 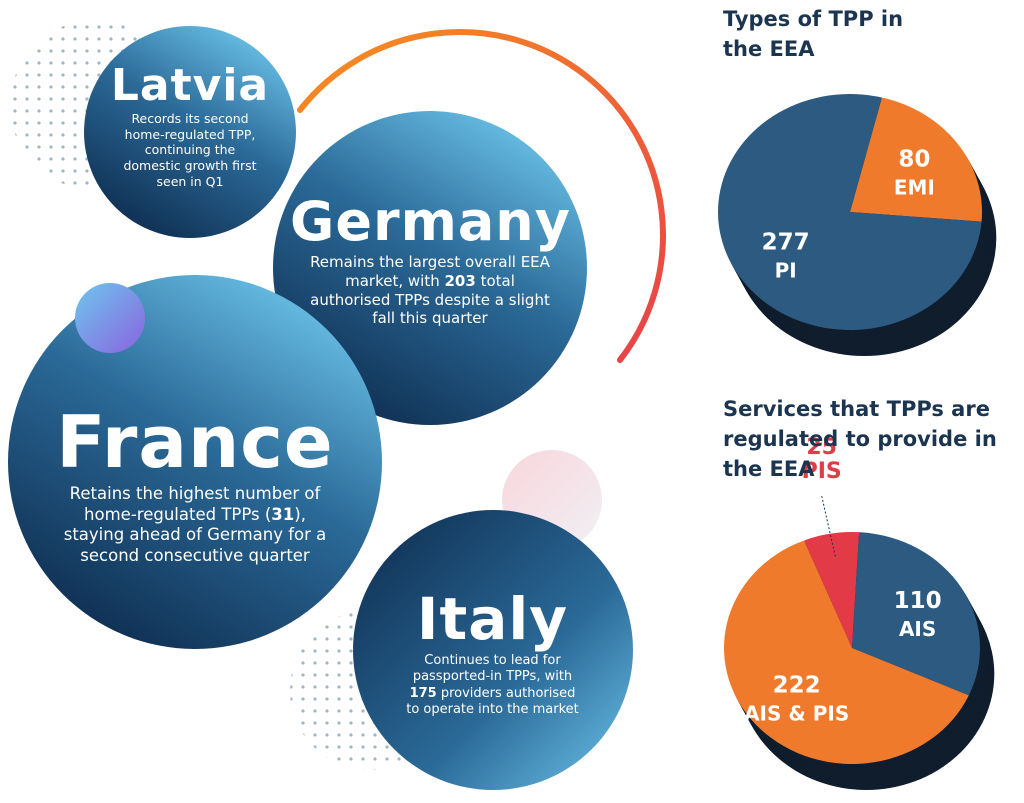 I want to click on country-name: France, so click(x=195, y=442).